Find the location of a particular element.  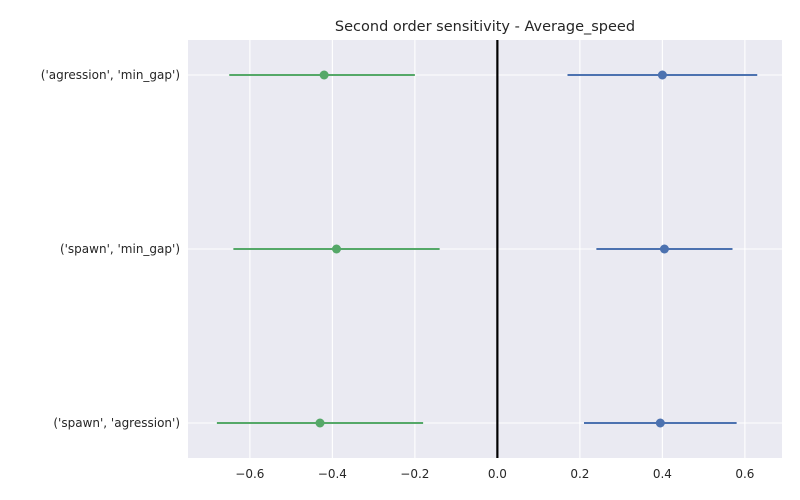

x-tick-label: −0.6 is located at coordinates (249, 474).